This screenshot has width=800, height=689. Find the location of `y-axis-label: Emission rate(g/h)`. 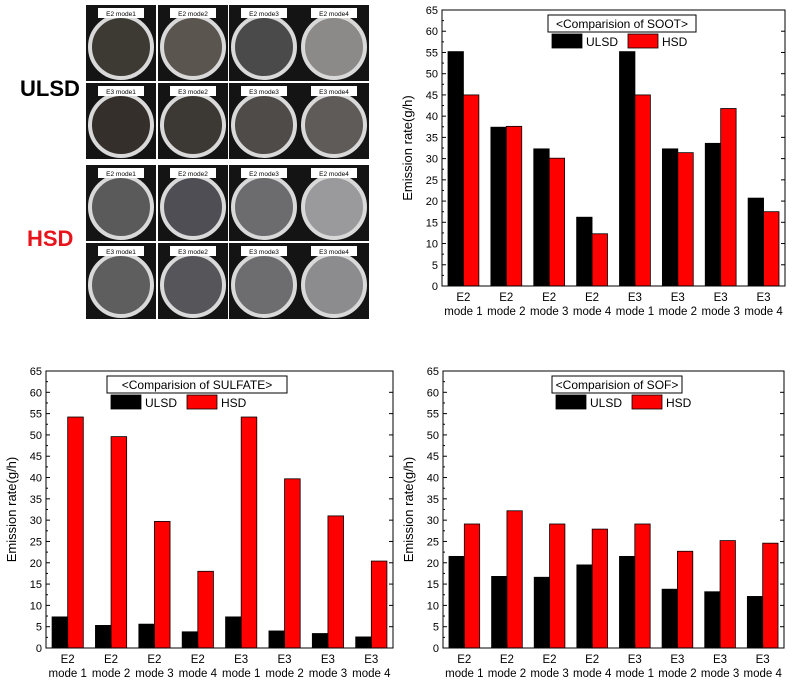

y-axis-label: Emission rate(g/h) is located at coordinates (408, 509).